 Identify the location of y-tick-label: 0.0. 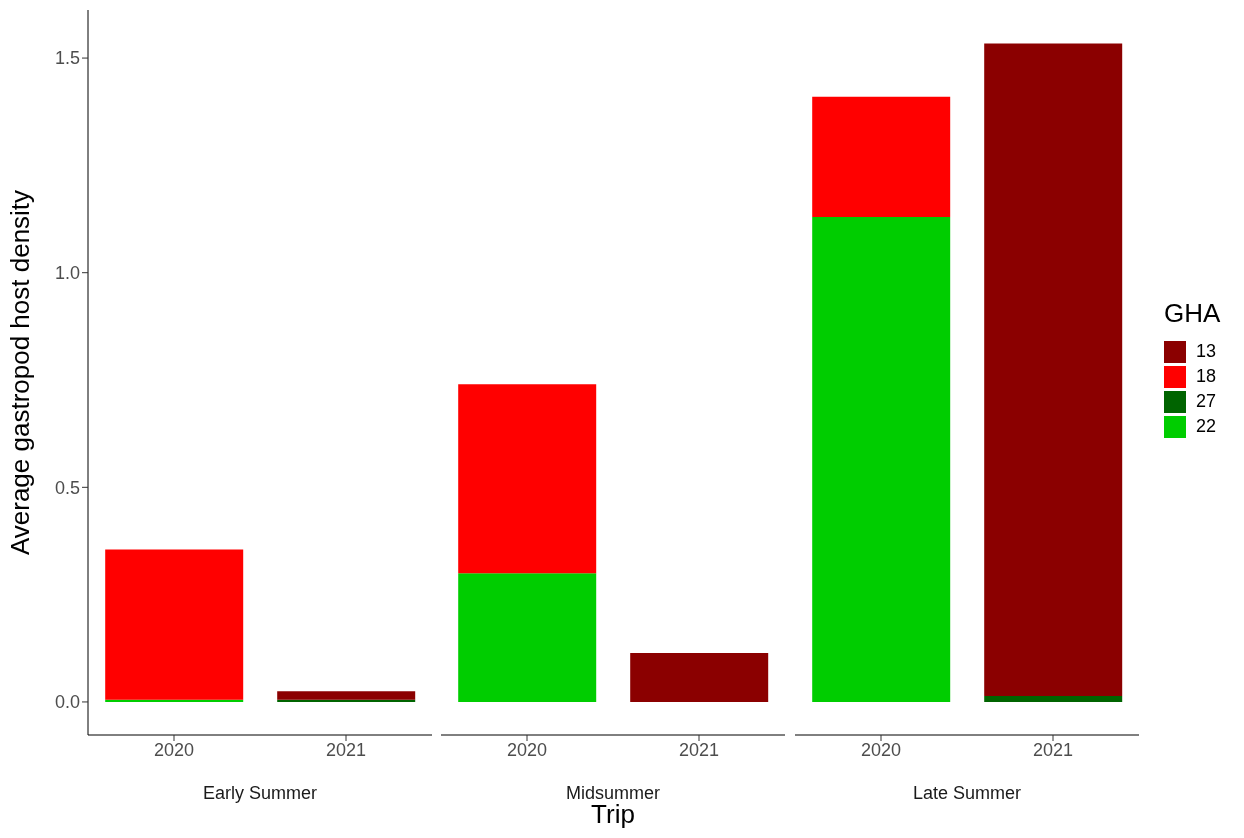
(67, 702).